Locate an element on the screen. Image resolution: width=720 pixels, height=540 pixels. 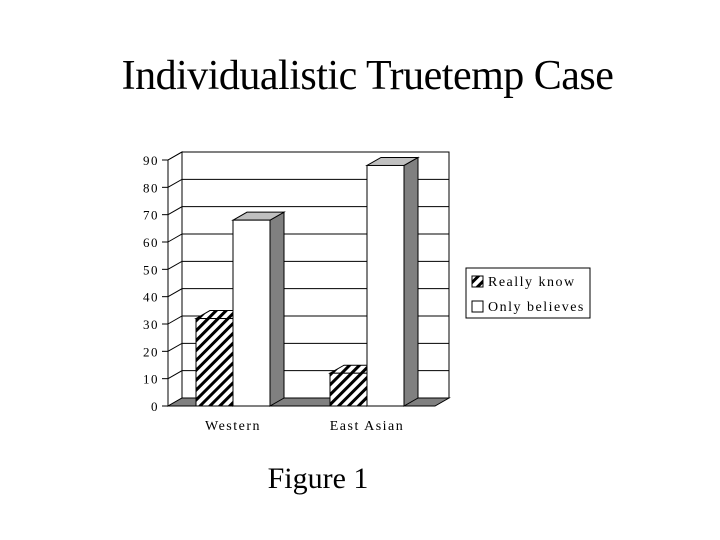
legend-box is located at coordinates (528, 293).